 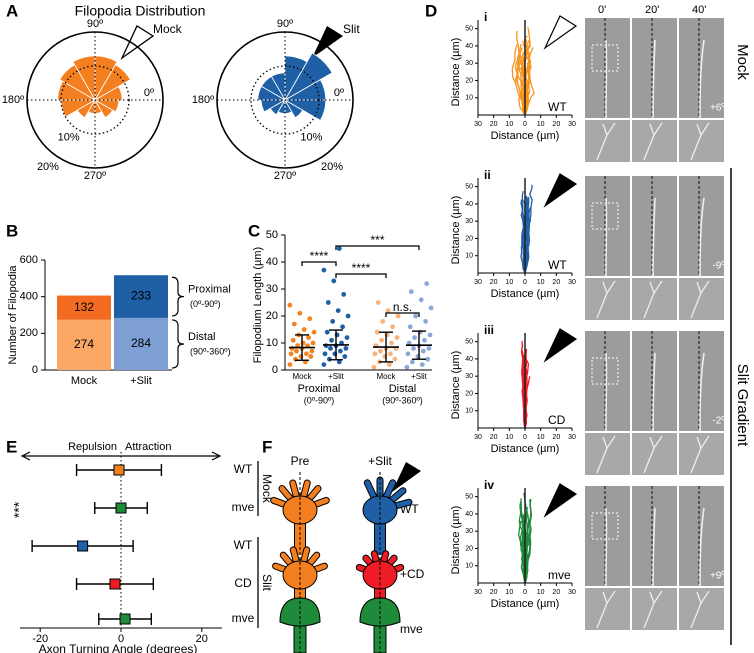 I want to click on ring, so click(x=95, y=100).